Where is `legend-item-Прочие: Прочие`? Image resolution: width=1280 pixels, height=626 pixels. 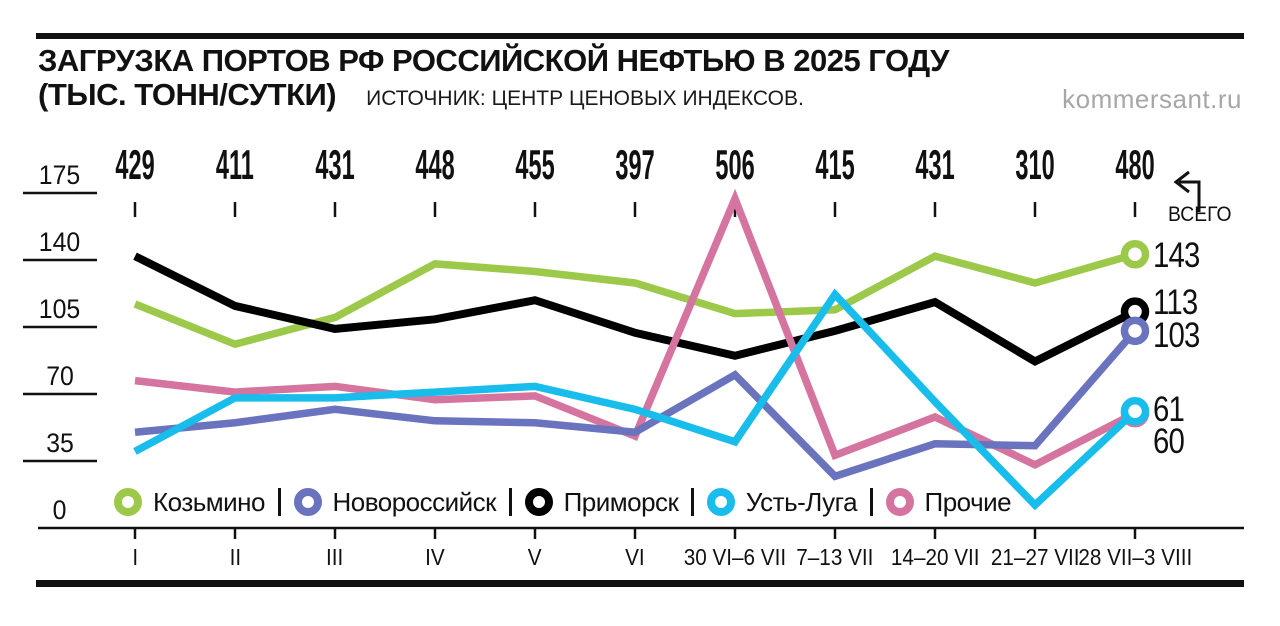
legend-item-Прочие: Прочие is located at coordinates (948, 502).